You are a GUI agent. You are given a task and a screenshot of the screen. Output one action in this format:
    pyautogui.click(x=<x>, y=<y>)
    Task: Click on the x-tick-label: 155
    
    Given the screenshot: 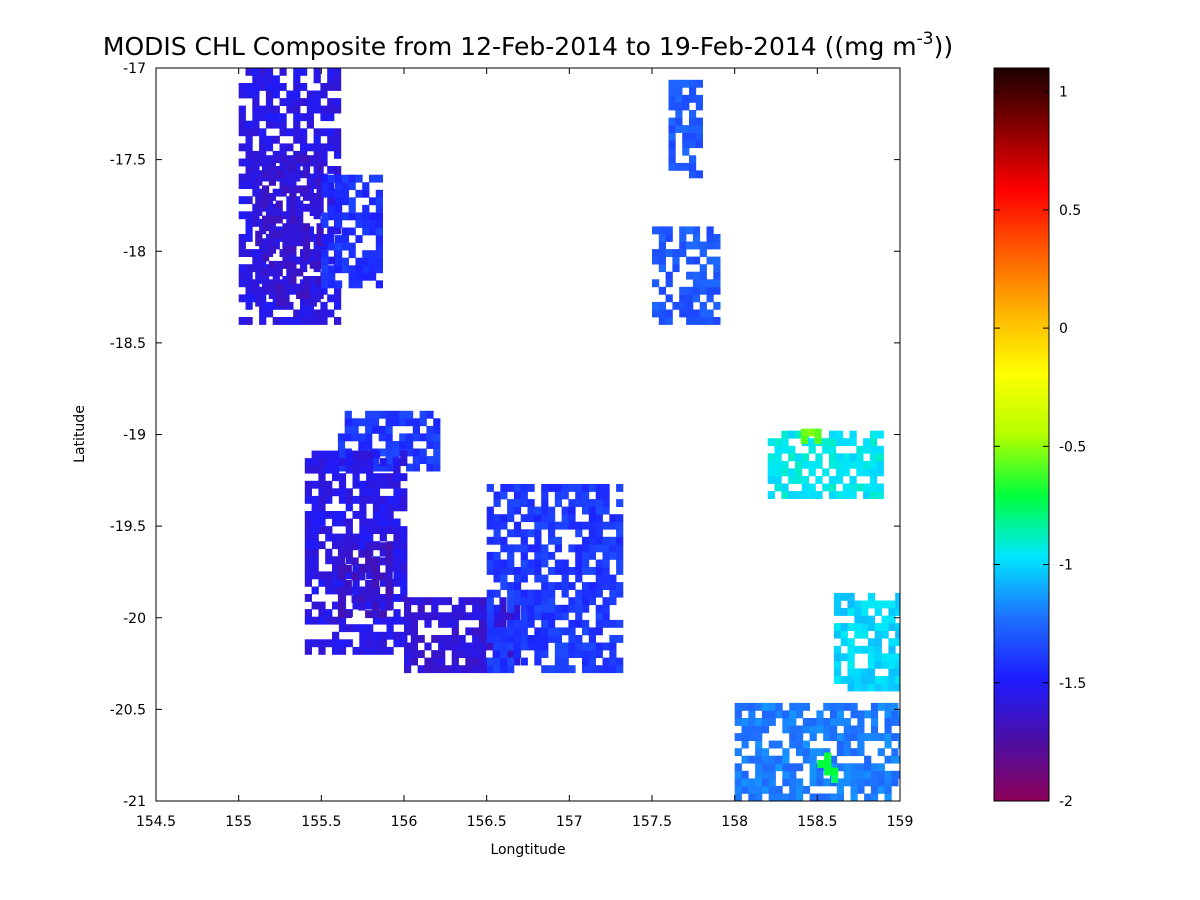 What is the action you would take?
    pyautogui.click(x=238, y=822)
    